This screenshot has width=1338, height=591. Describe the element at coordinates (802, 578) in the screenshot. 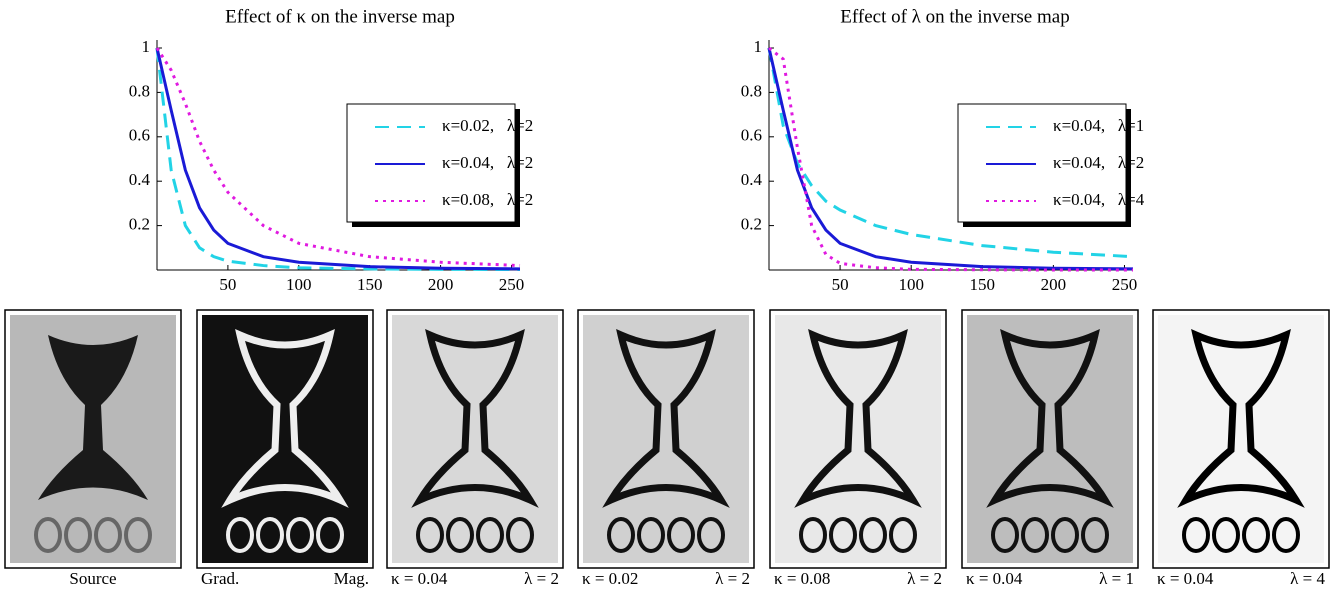

I see `panel-caption: κ = 0.08` at that location.